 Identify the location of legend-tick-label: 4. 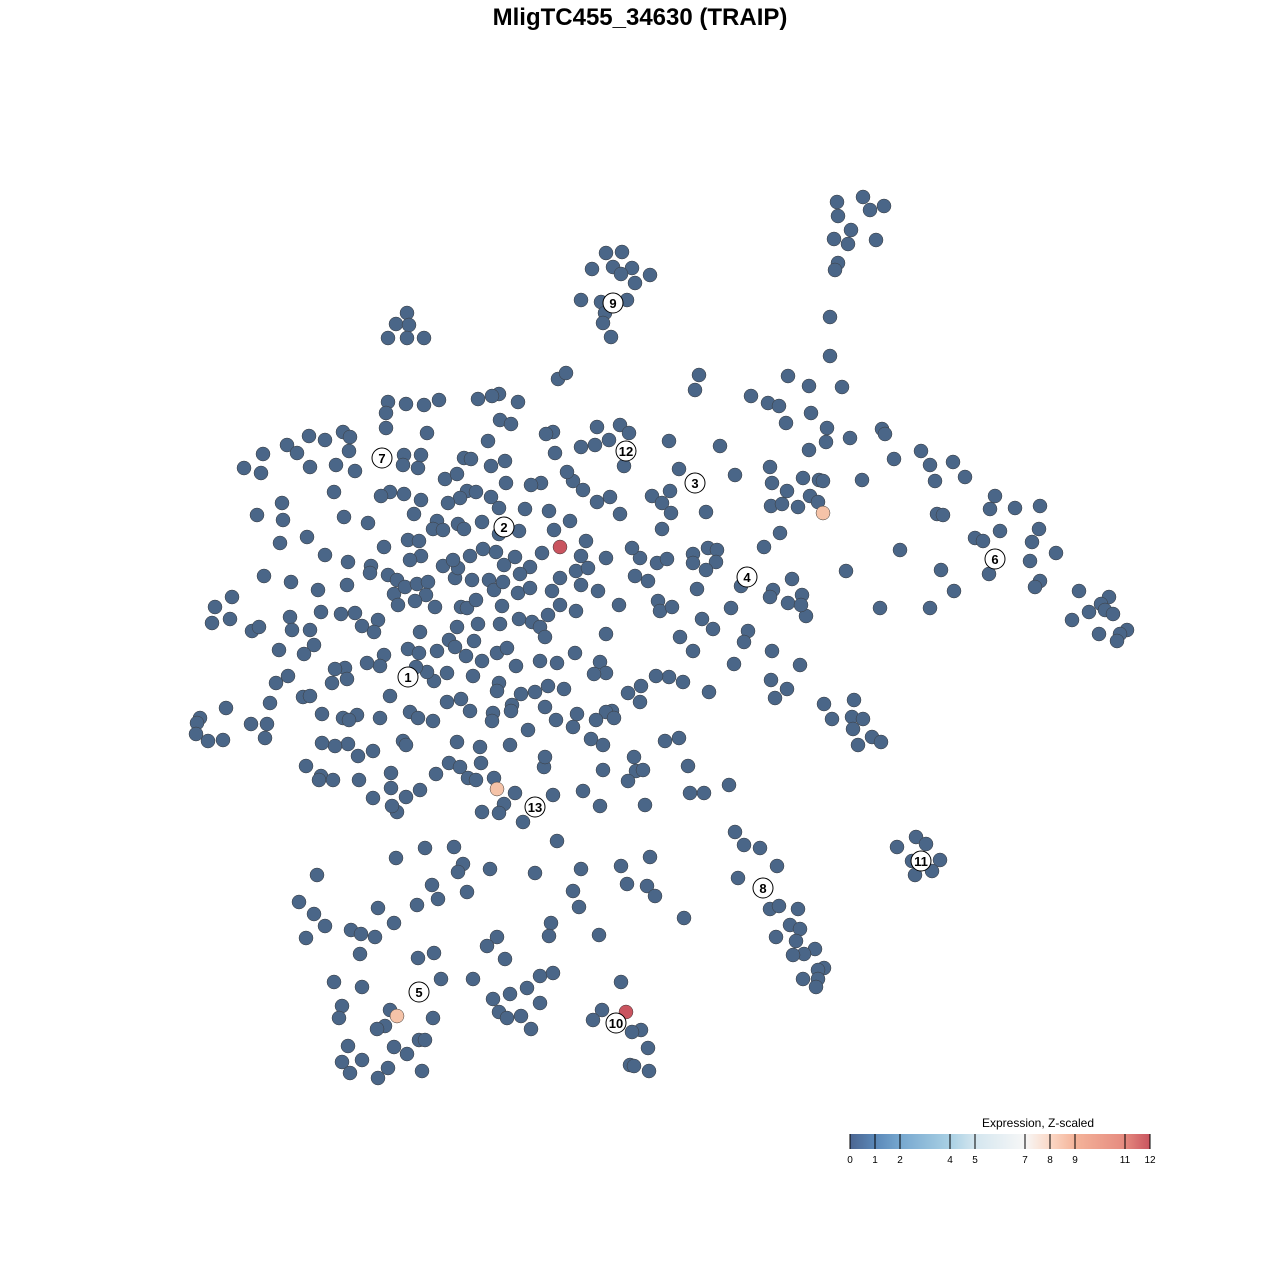
(950, 1160).